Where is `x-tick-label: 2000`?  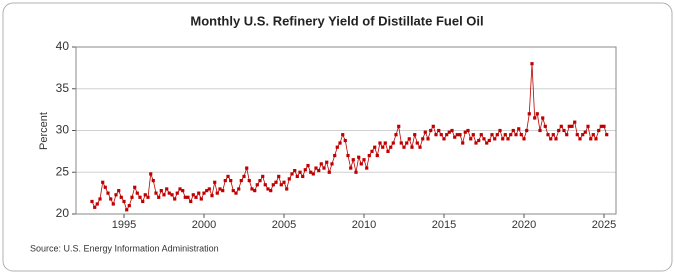
x-tick-label: 2000 is located at coordinates (204, 225).